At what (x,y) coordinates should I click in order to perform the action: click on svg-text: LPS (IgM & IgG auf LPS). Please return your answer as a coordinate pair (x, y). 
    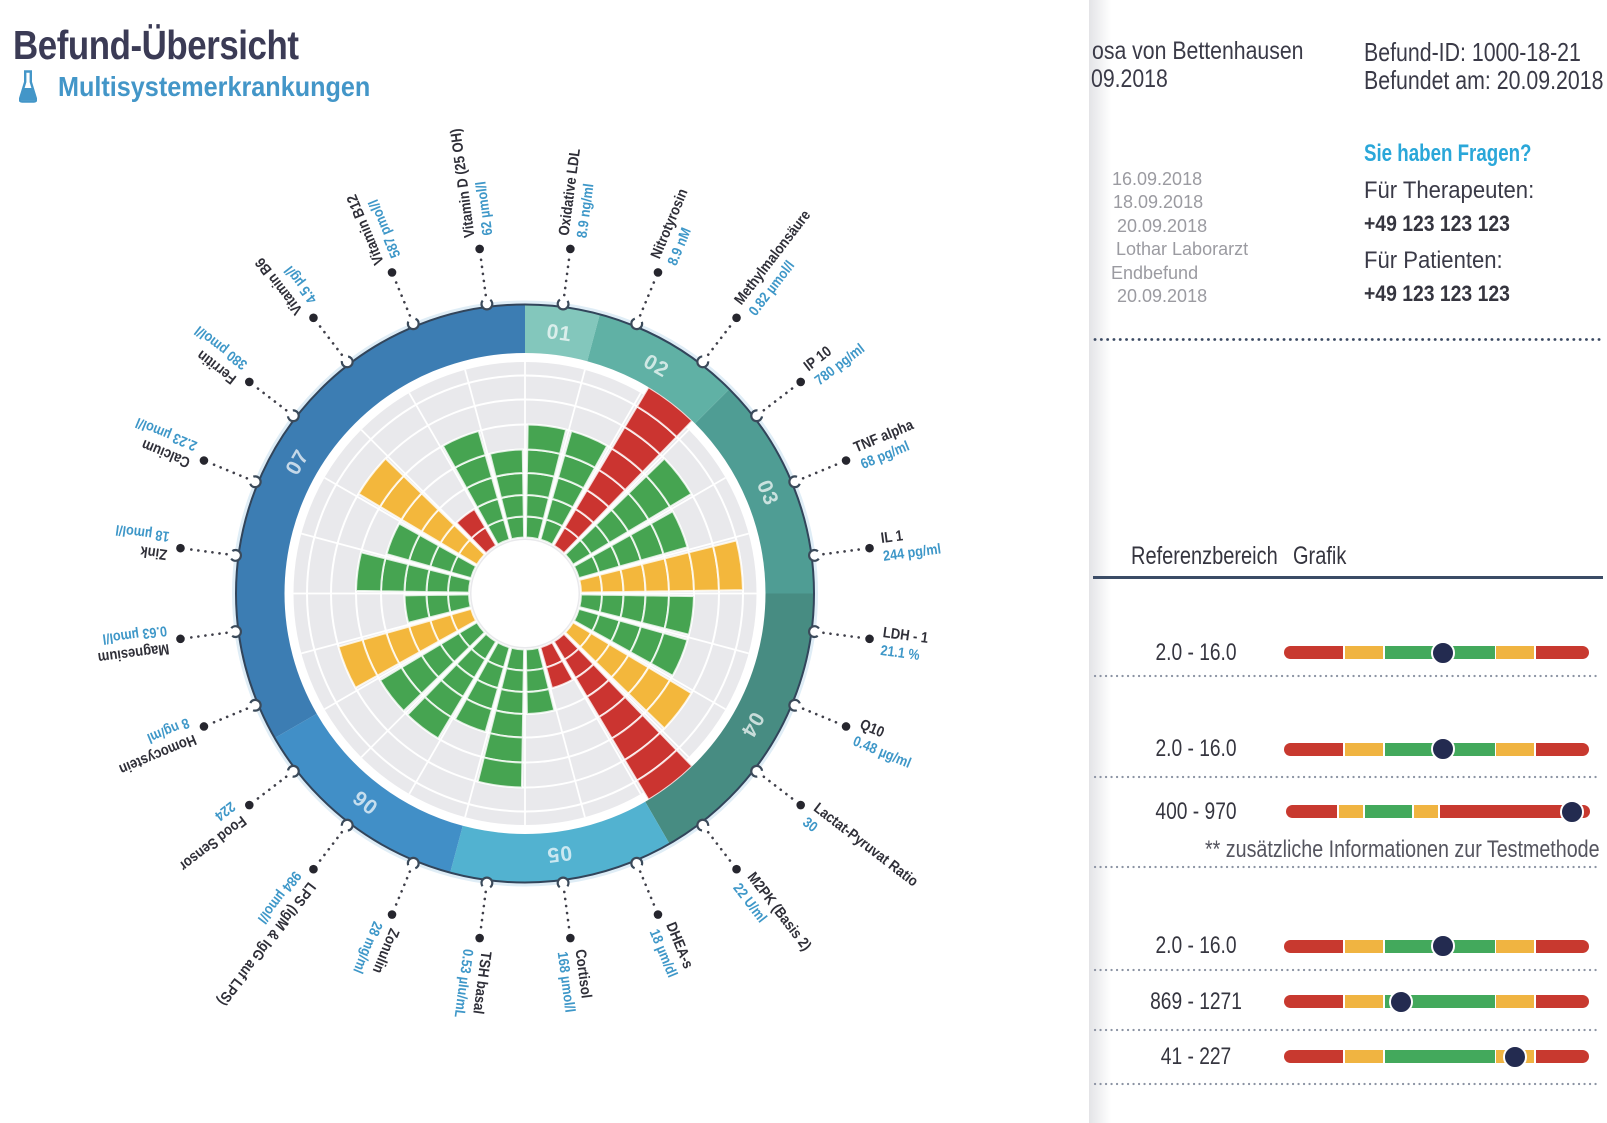
    Looking at the image, I should click on (266, 944).